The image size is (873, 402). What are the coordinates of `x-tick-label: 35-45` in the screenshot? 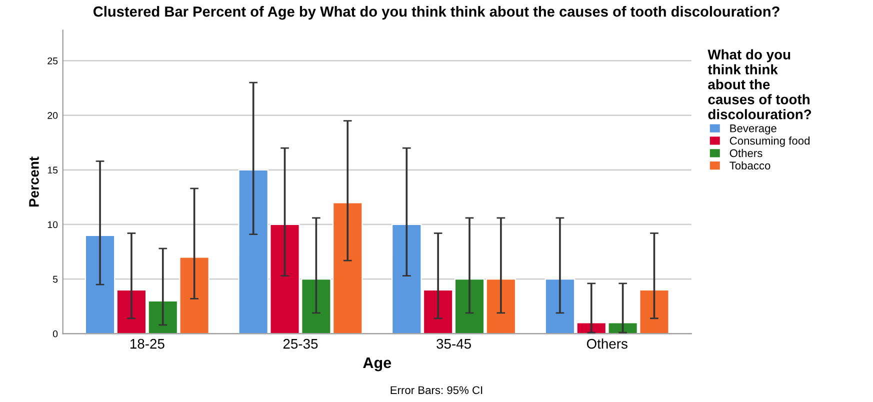 It's located at (453, 343).